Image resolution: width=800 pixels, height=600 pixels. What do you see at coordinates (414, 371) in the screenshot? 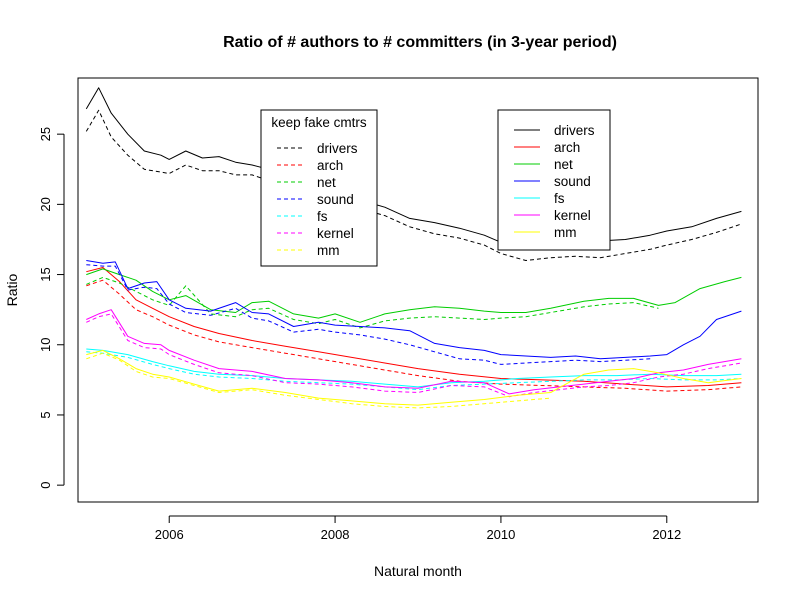
I see `series-fs-dashed-line` at bounding box center [414, 371].